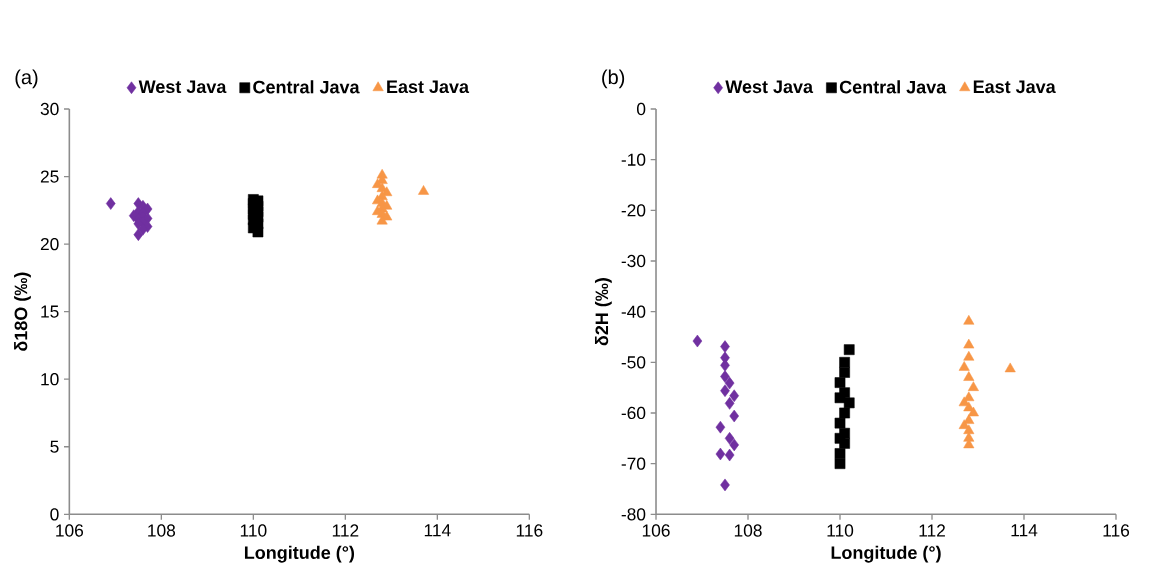 The width and height of the screenshot is (1173, 573). I want to click on y-tick-label: 15, so click(50, 311).